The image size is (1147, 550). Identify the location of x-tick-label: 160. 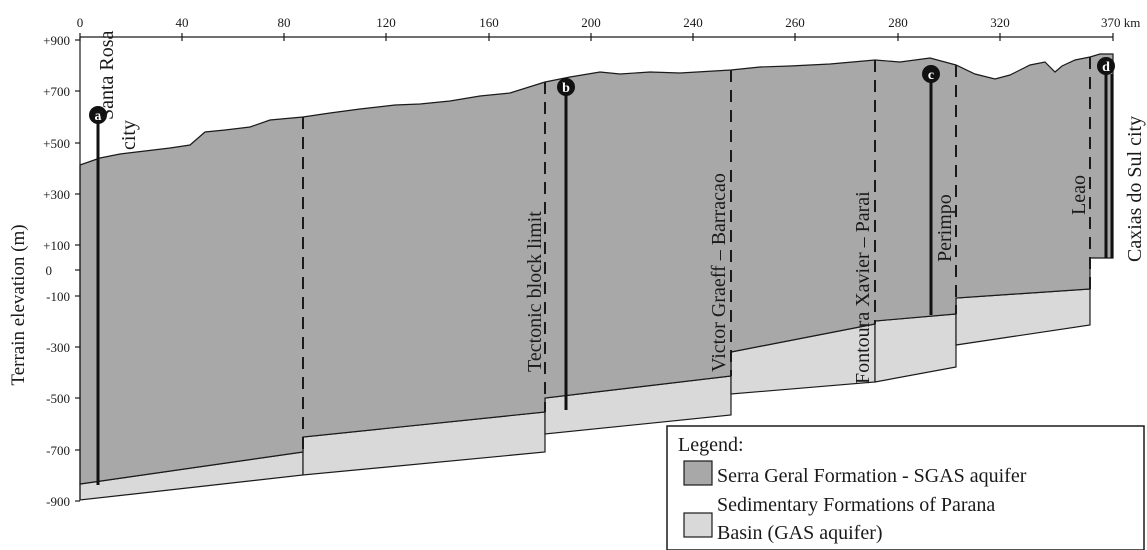
(489, 22).